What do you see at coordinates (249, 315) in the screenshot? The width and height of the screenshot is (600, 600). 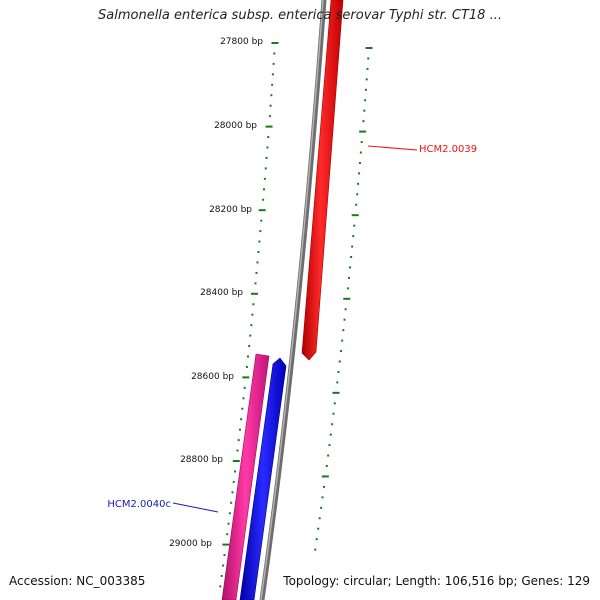 I see `outer-tick-track` at bounding box center [249, 315].